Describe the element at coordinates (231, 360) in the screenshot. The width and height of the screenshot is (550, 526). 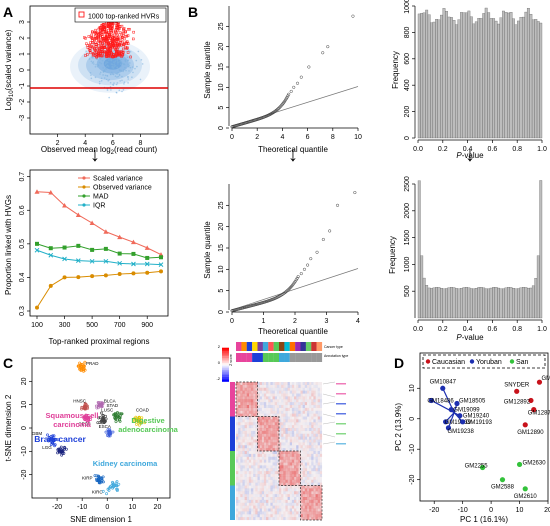
I see `c2-key-title: Z score` at that location.